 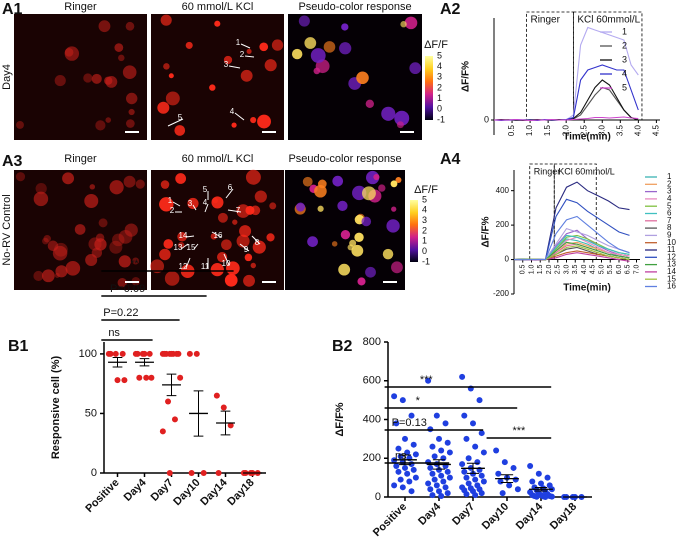 What do you see at coordinates (441, 119) in the screenshot?
I see `colorbar-tick: -1` at bounding box center [441, 119].